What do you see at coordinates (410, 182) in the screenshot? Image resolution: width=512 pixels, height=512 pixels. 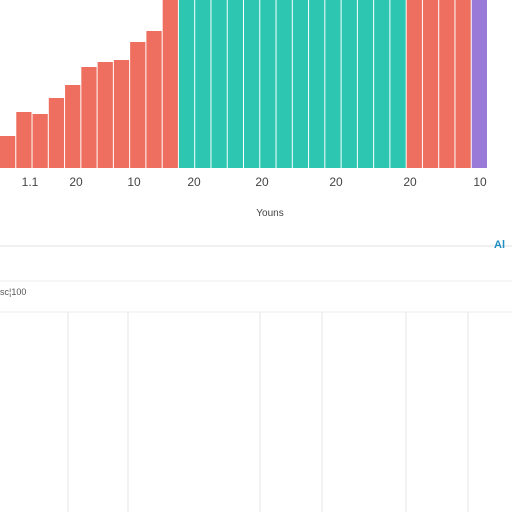 I see `x-tick-label-6: 20` at bounding box center [410, 182].